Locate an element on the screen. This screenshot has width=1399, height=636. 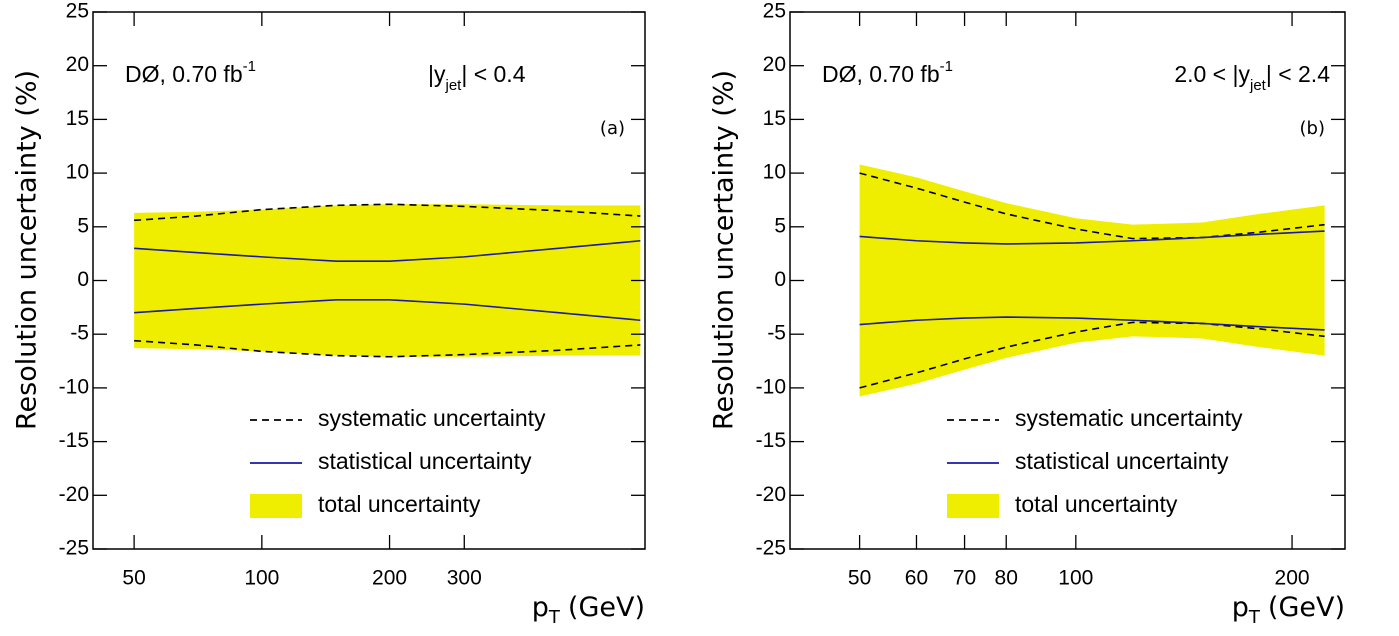
panel-label: (b) is located at coordinates (1312, 128).